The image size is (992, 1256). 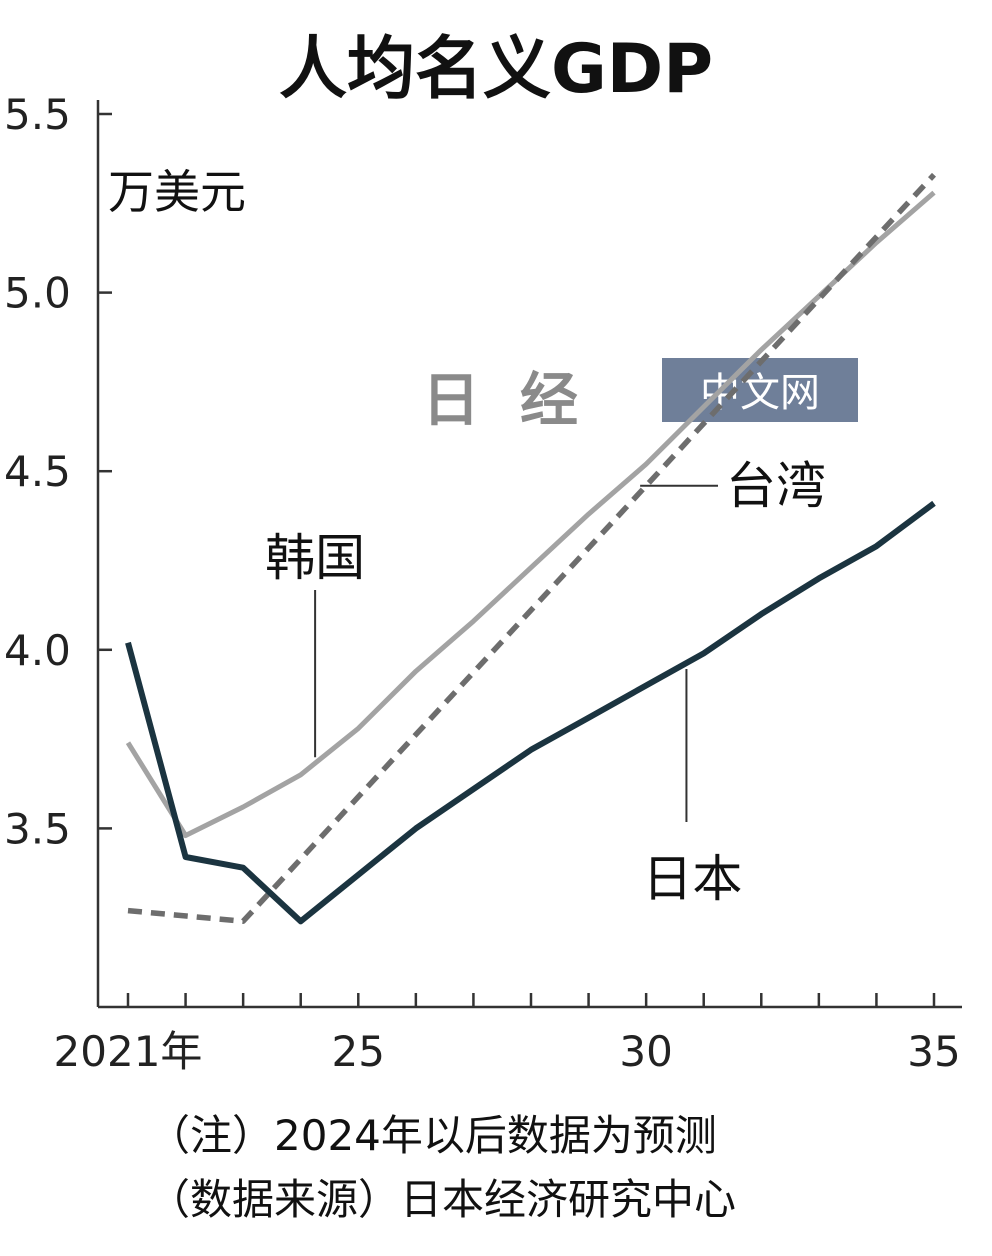 I want to click on note-forecast: （注）2024年以后数据为预测, so click(x=432, y=1135).